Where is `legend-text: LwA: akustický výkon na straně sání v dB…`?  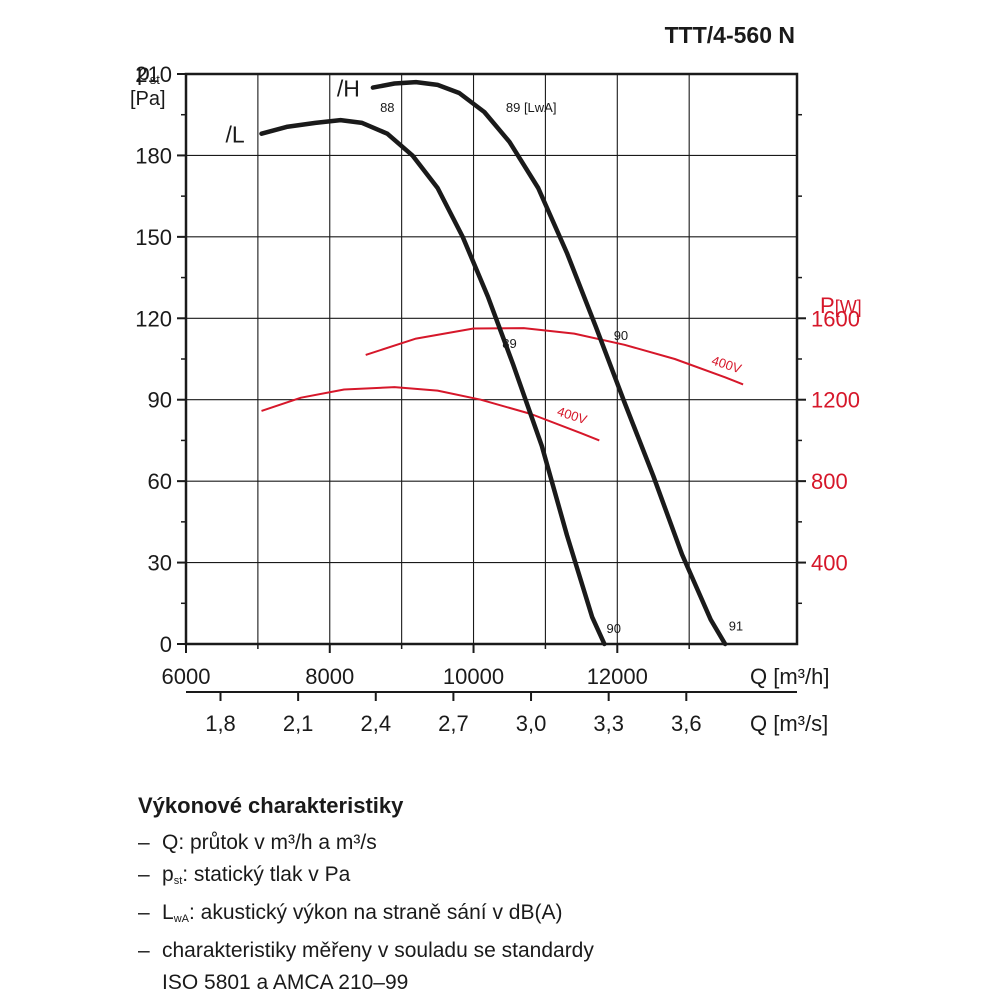 legend-text: LwA: akustický výkon na straně sání v dB… is located at coordinates (362, 913).